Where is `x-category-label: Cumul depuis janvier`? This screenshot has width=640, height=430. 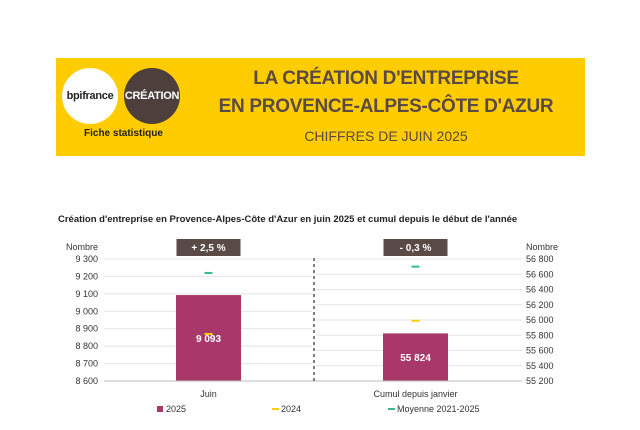 x-category-label: Cumul depuis janvier is located at coordinates (415, 394).